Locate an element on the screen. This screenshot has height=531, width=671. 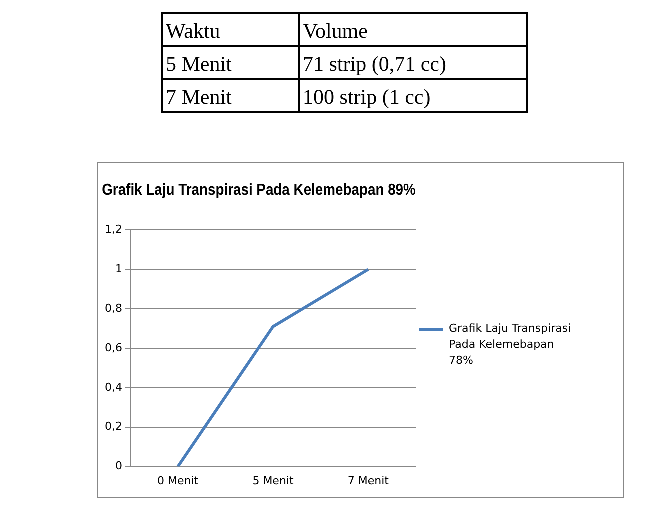
text: 5 Menit is located at coordinates (230, 62).